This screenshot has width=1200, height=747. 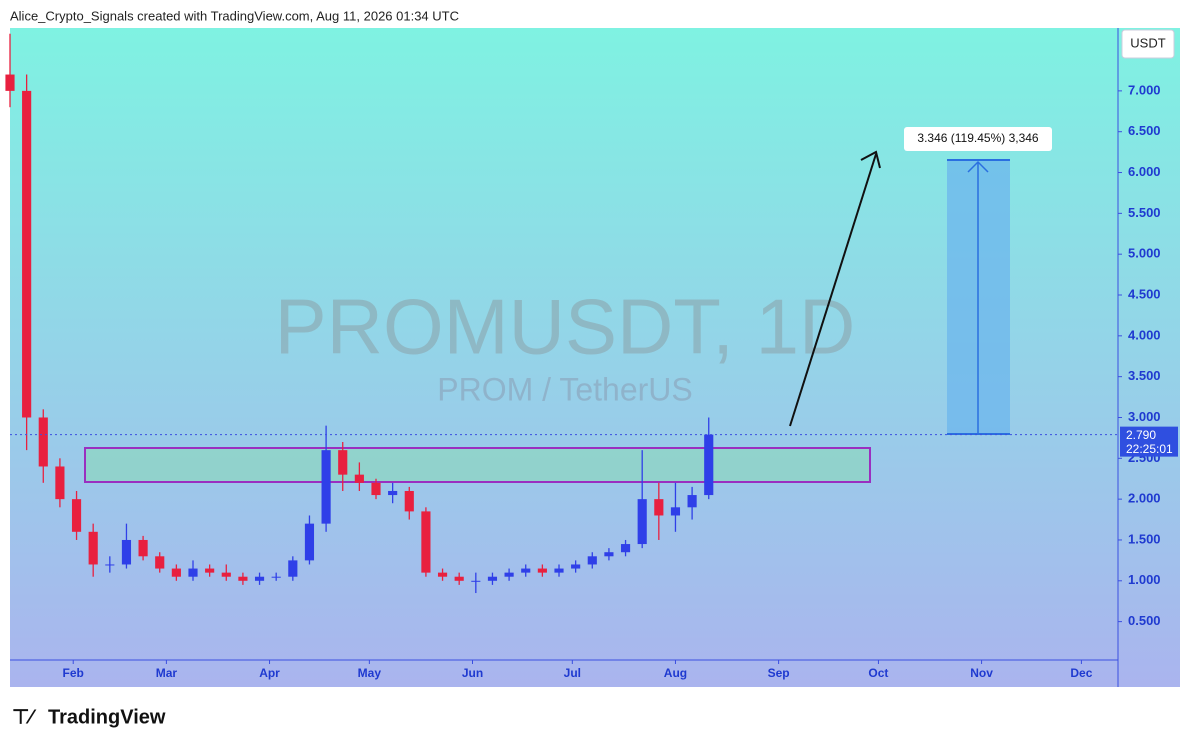 What do you see at coordinates (167, 673) in the screenshot?
I see `x-tick-label: Mar` at bounding box center [167, 673].